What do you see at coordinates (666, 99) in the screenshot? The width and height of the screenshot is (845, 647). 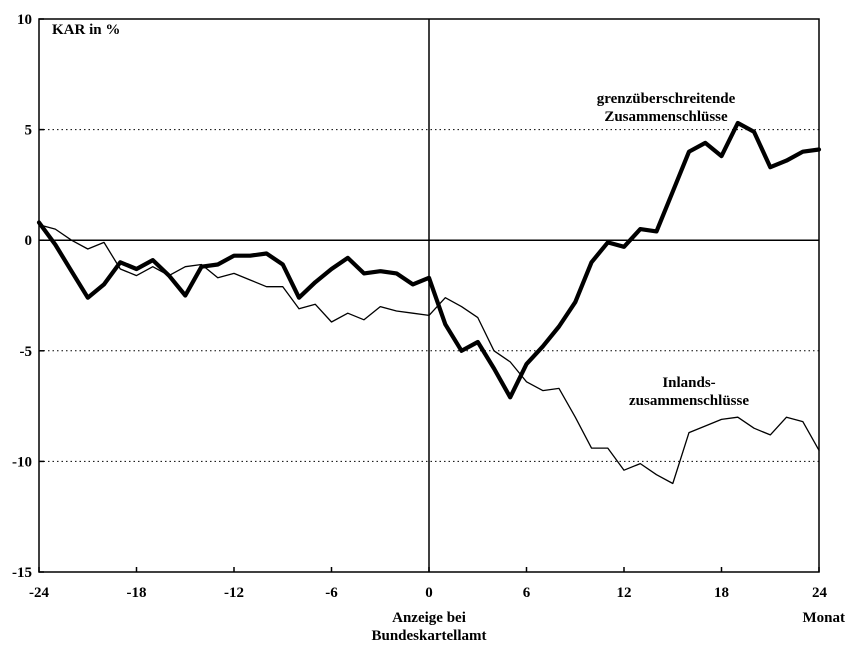 I see `series-label-cross-border-line-1: grenzüberschreitende` at bounding box center [666, 99].